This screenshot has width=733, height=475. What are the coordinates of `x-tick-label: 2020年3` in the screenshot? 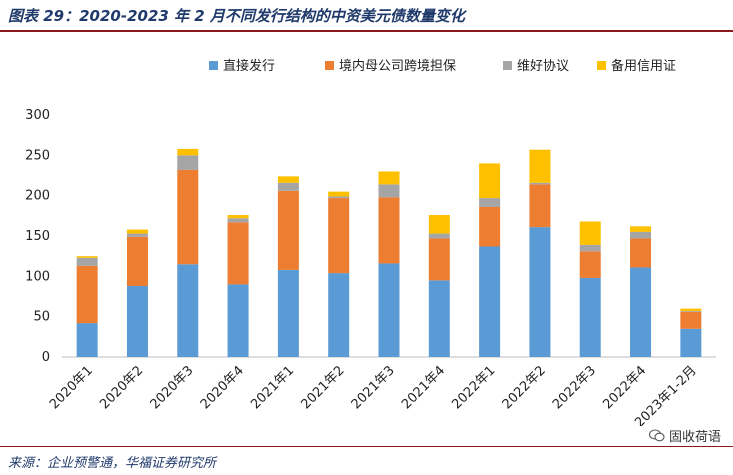 It's located at (172, 387).